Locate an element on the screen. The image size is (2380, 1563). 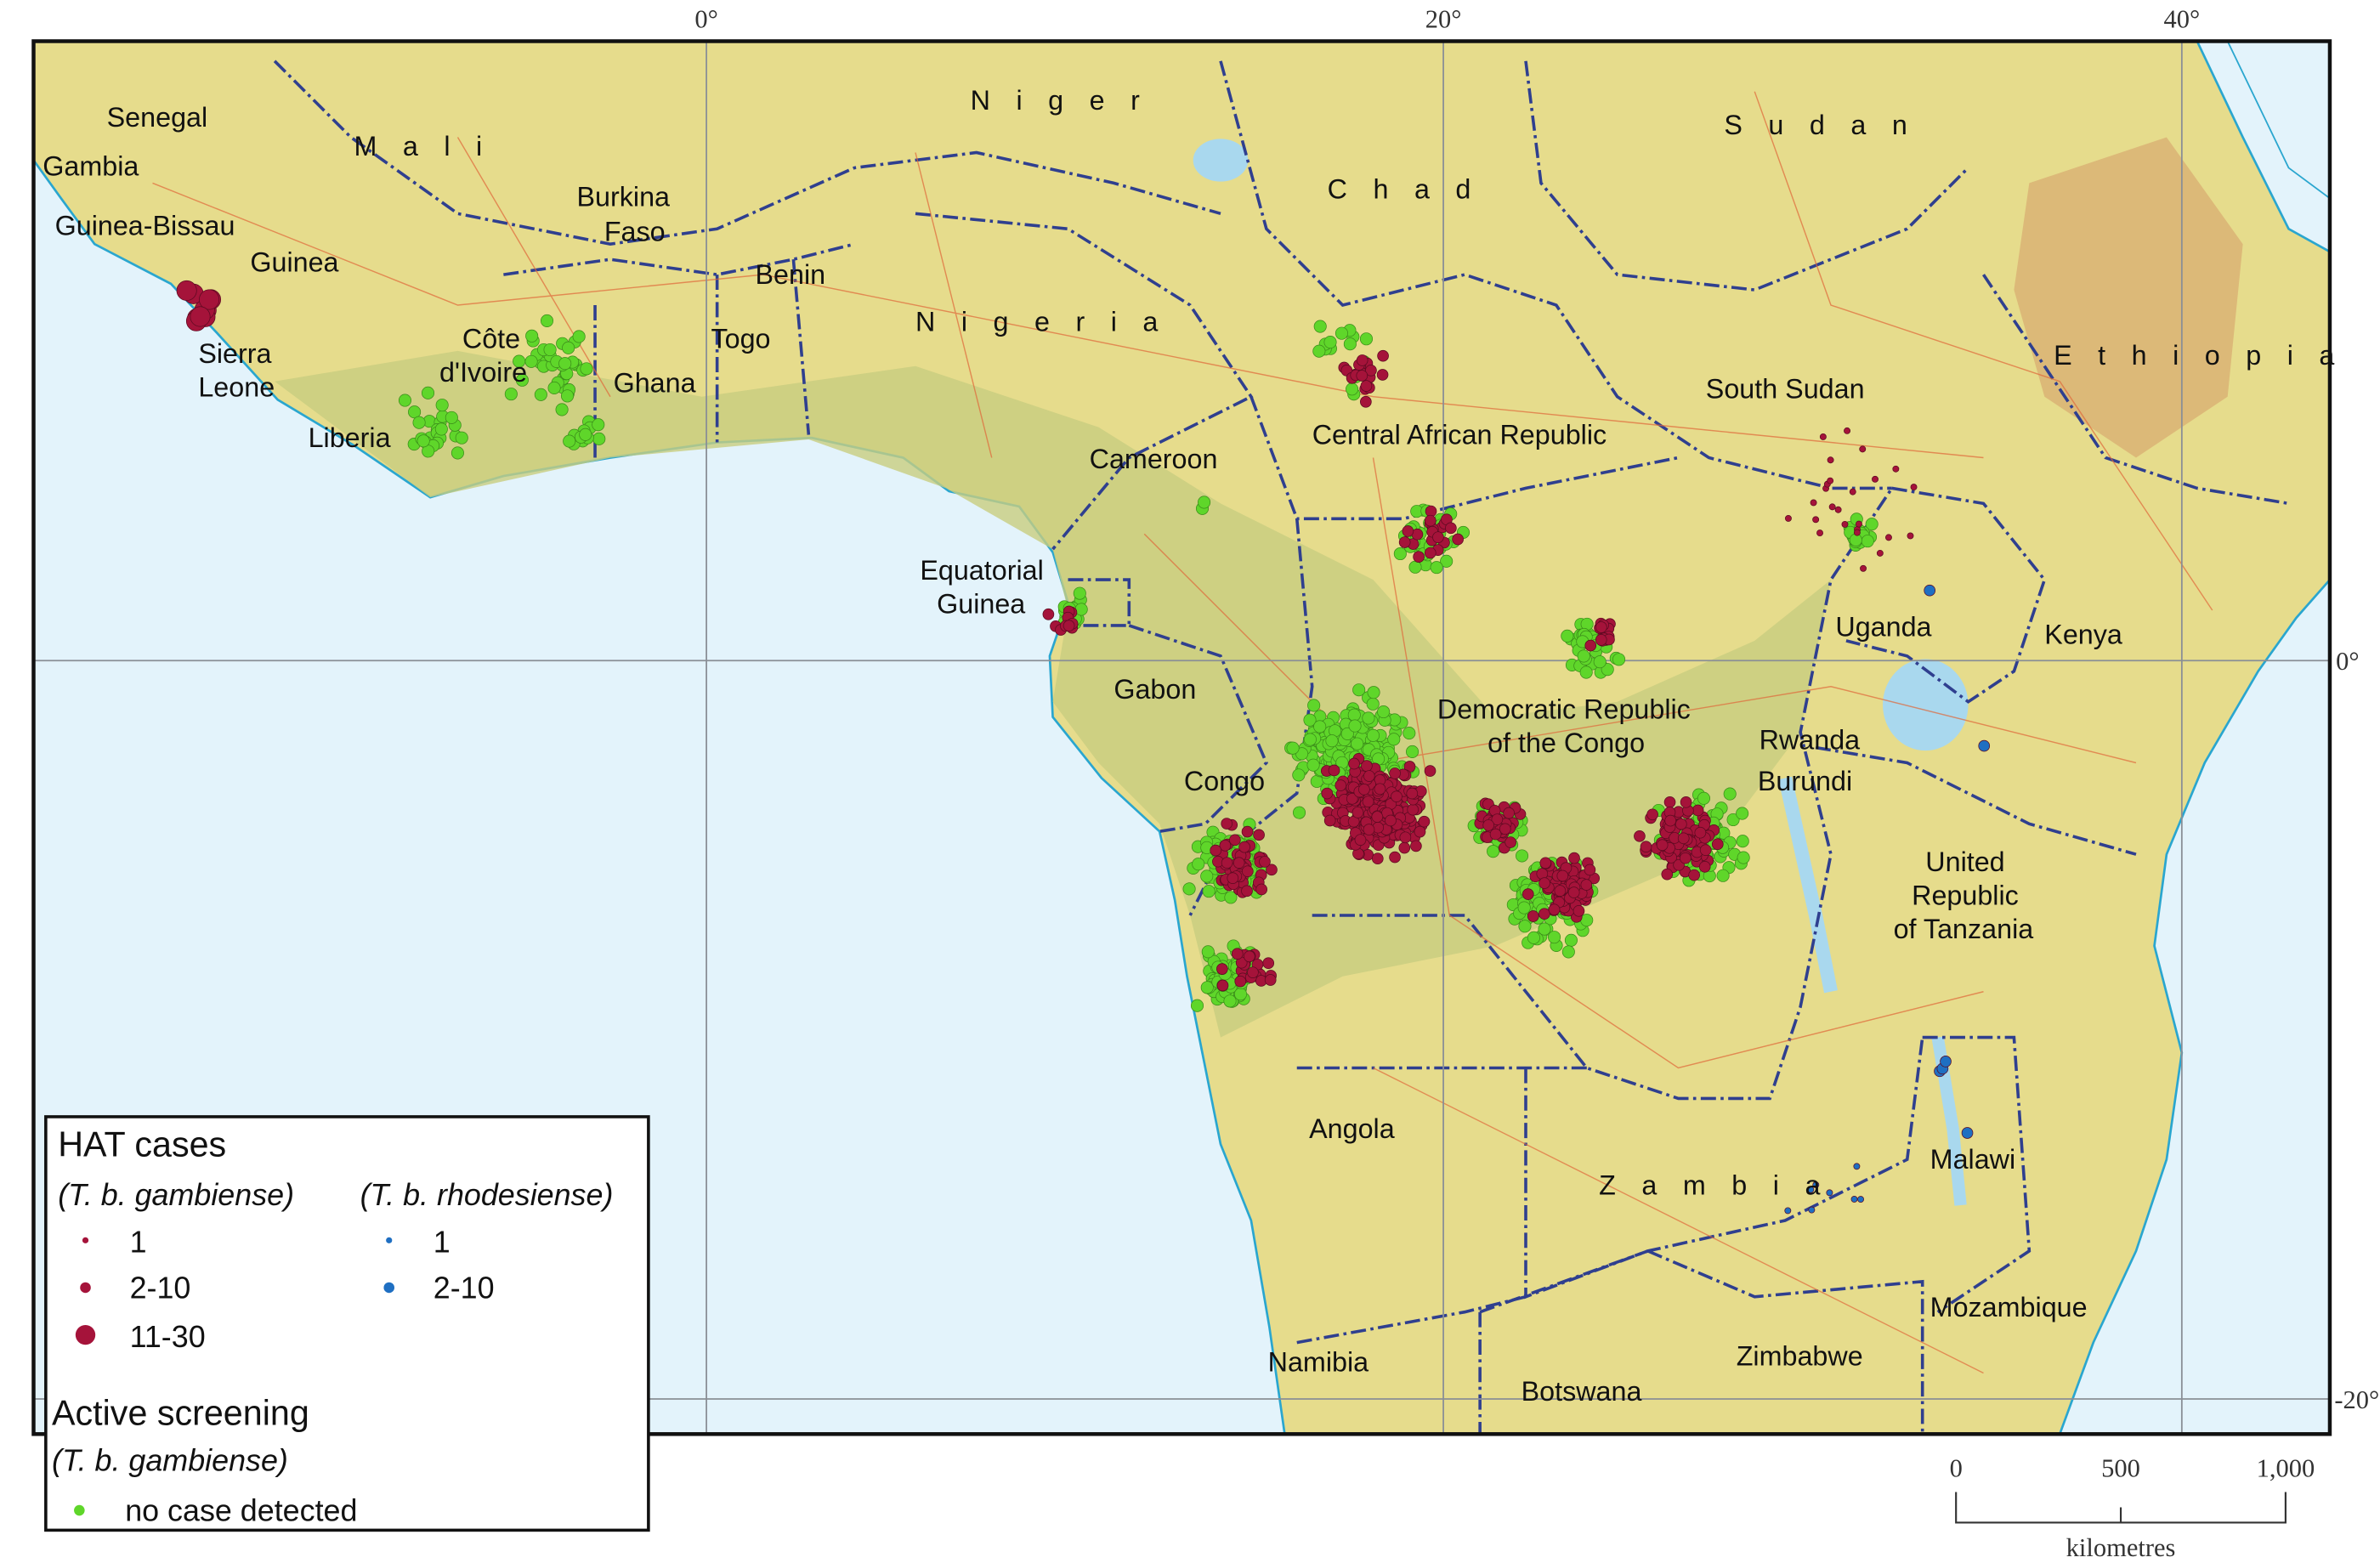
label-sierra: Sierra is located at coordinates (234, 353).